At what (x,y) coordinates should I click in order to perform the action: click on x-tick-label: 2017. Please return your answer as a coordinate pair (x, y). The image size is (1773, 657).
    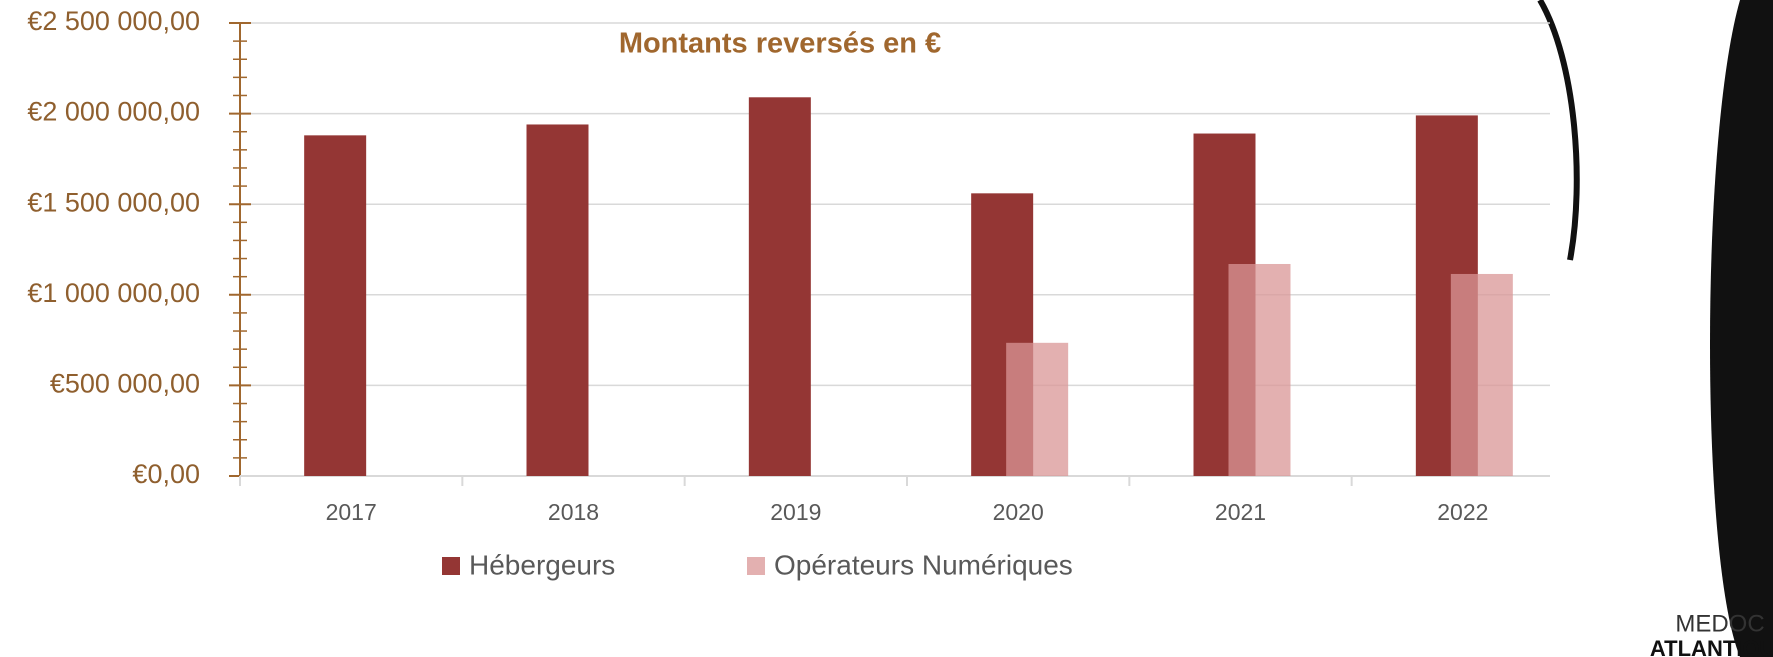
    Looking at the image, I should click on (351, 512).